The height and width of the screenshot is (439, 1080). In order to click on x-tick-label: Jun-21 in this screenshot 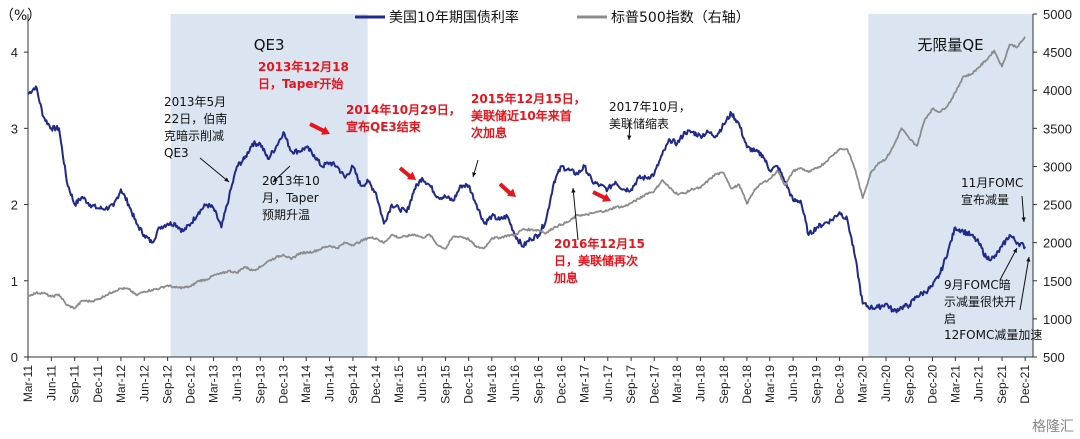, I will do `click(979, 383)`.